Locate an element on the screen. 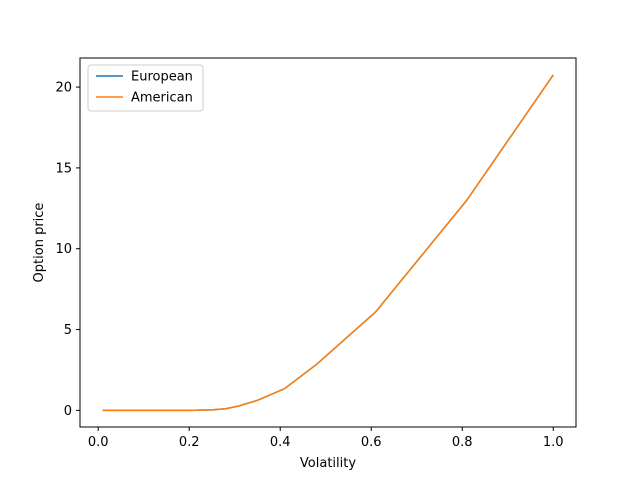  y-axis: 0 5 10 15 20 is located at coordinates (67, 250).